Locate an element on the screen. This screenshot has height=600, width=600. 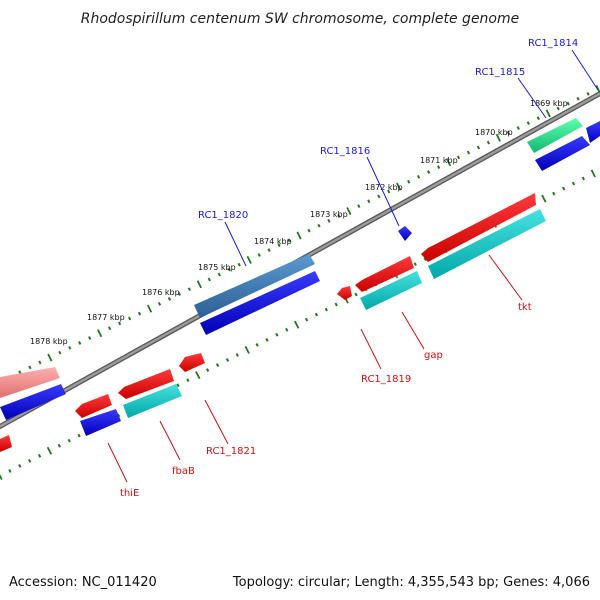
gene-rc1-1820-arrow is located at coordinates (254, 286).